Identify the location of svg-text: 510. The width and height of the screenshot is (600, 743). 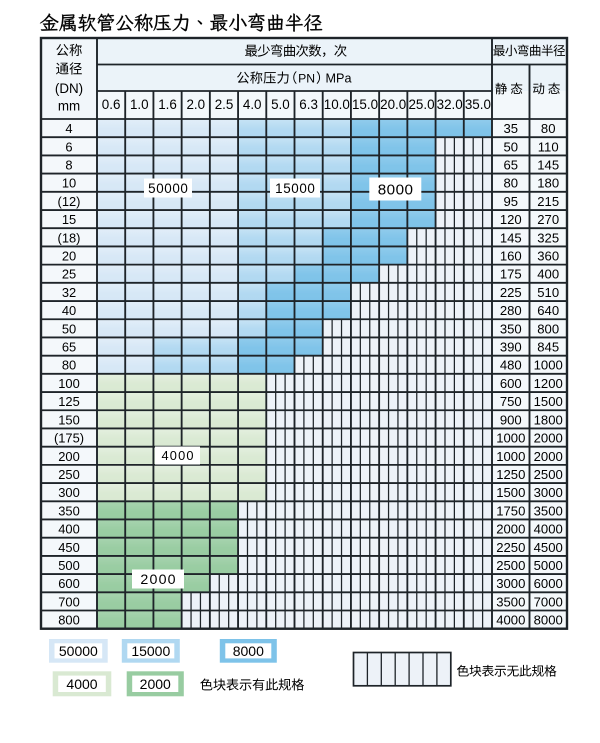
(548, 292).